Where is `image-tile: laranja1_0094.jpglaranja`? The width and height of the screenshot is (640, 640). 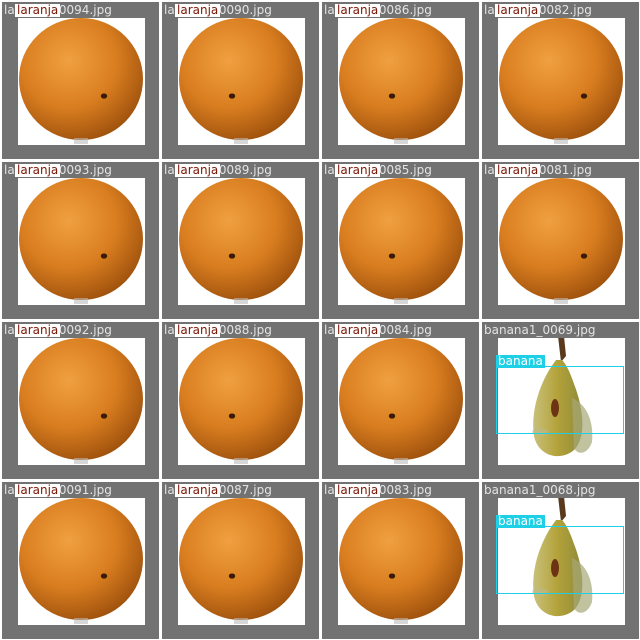 image-tile: laranja1_0094.jpglaranja is located at coordinates (80, 80).